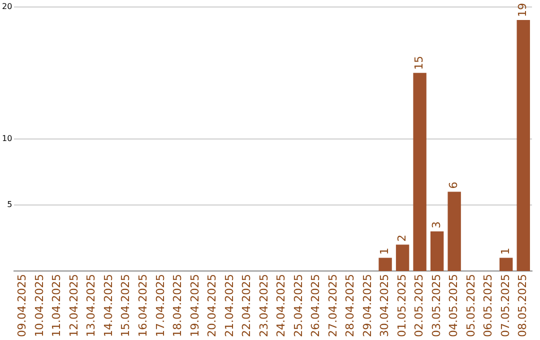 Image resolution: width=540 pixels, height=340 pixels. Describe the element at coordinates (91, 306) in the screenshot. I see `x-tick-label: 13.04.2025` at that location.